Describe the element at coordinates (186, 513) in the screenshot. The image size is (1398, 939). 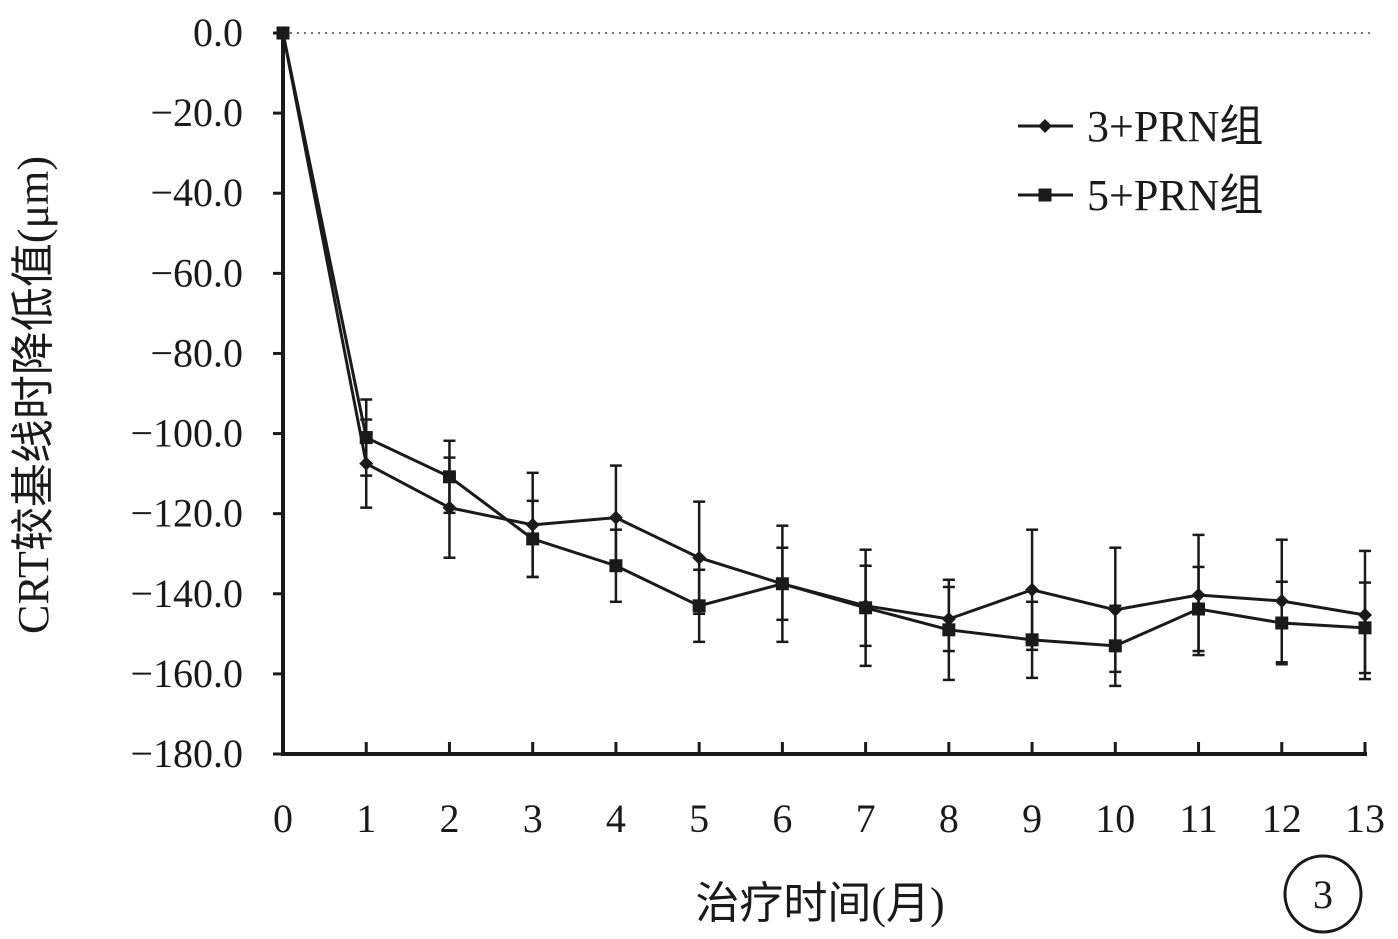
I see `y-tick-label: −120.0` at that location.